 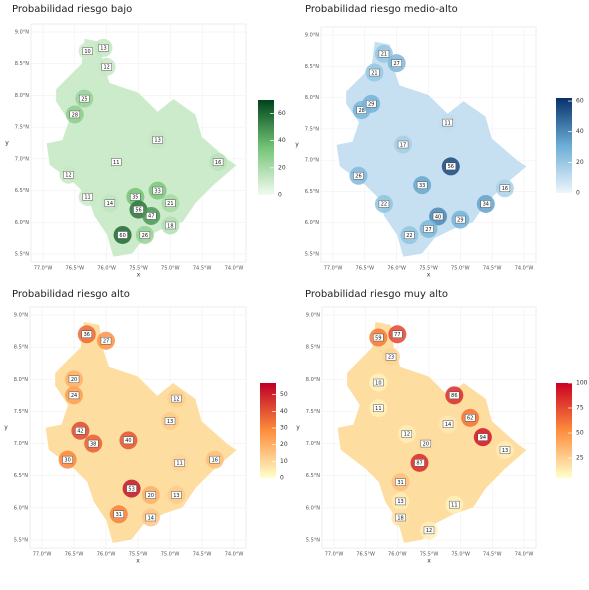 What do you see at coordinates (151, 518) in the screenshot?
I see `municipality-label: 14` at bounding box center [151, 518].